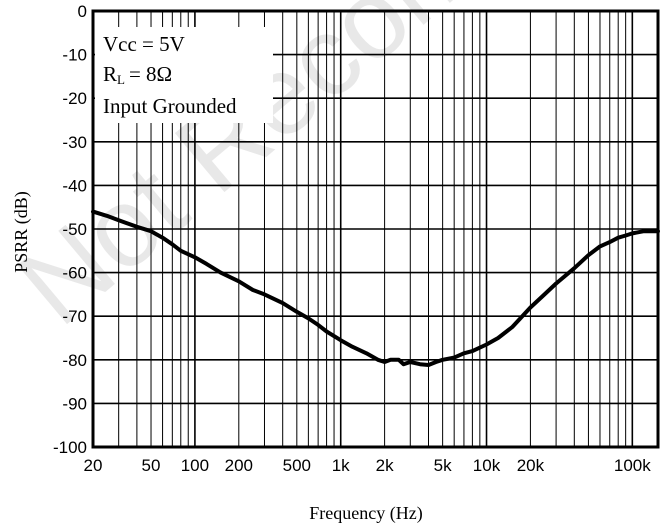  What do you see at coordinates (170, 106) in the screenshot?
I see `annotation-input: Input Grounded` at bounding box center [170, 106].